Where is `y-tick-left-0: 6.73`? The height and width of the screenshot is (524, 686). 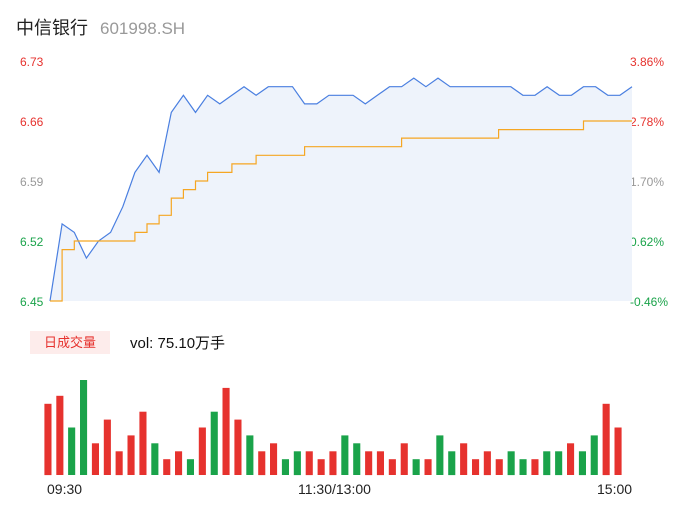
y-tick-left-0: 6.73 is located at coordinates (32, 62).